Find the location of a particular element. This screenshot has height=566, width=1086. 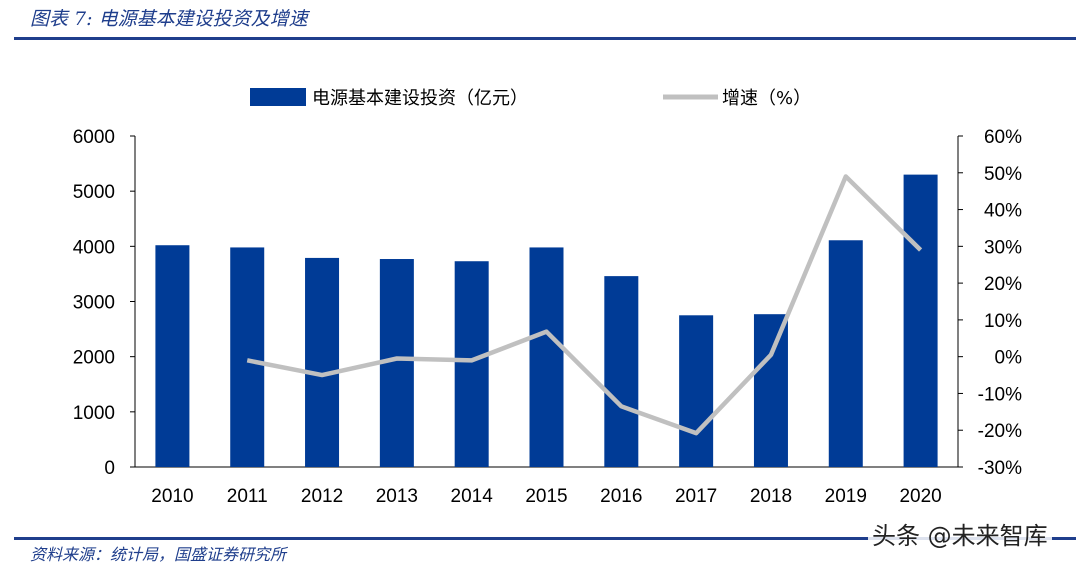

x-tick-label: 2020 is located at coordinates (920, 496).